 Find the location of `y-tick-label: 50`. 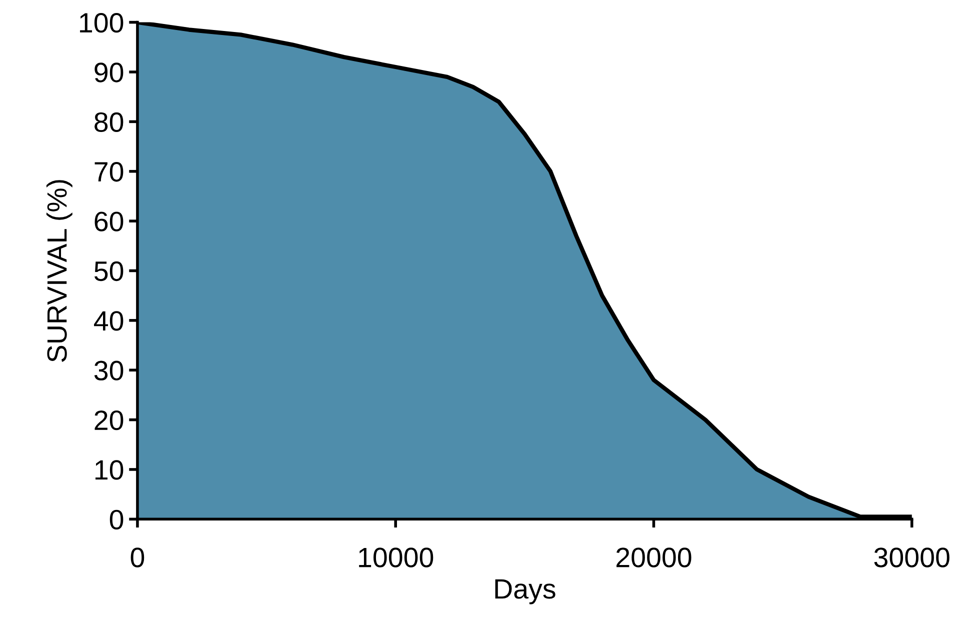

y-tick-label: 50 is located at coordinates (109, 271).